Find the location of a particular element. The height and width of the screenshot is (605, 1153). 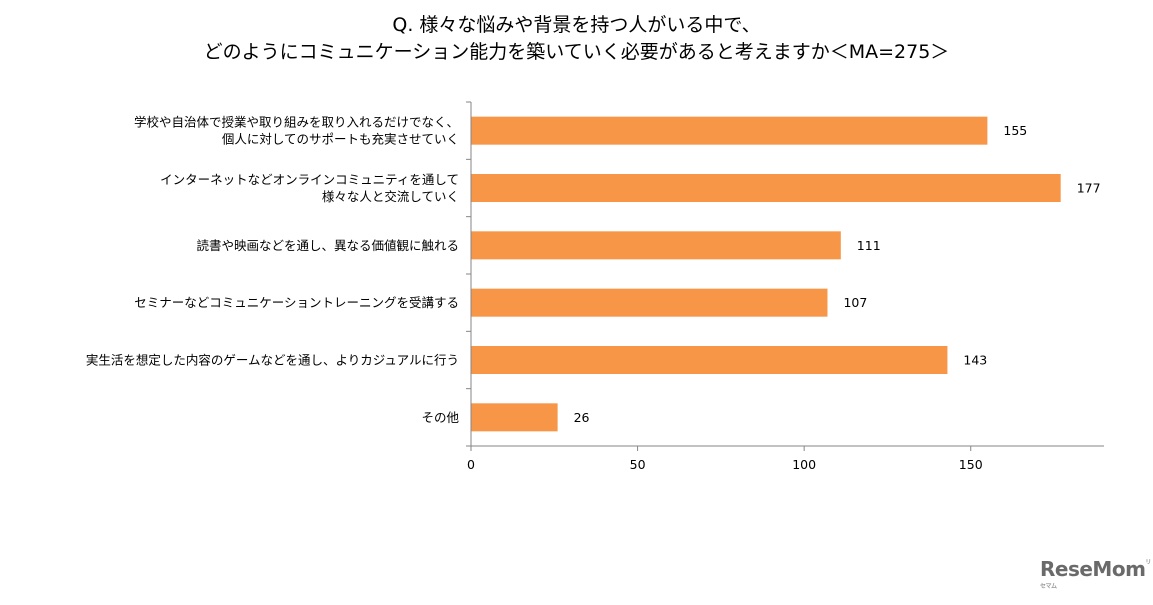

x-tick-label-150: 150 is located at coordinates (971, 464).